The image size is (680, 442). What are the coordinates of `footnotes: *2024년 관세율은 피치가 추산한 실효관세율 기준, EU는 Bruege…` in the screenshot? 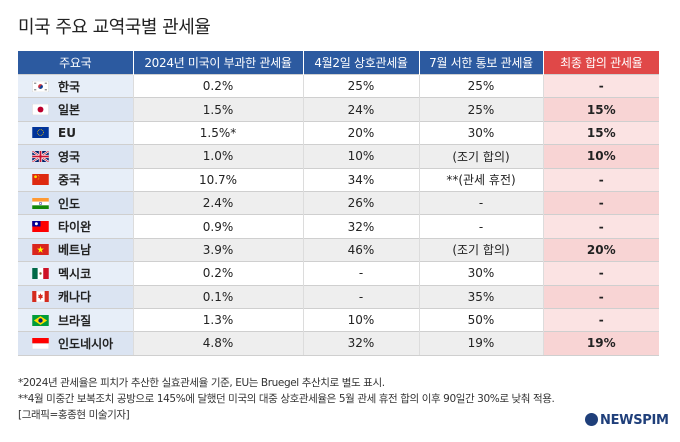 It's located at (286, 399).